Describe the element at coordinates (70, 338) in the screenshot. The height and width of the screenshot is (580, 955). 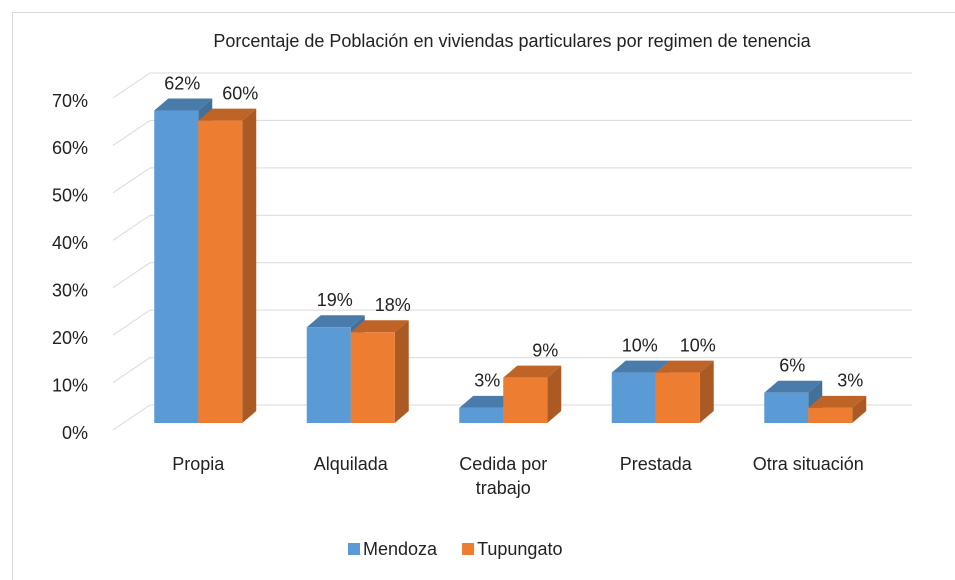
I see `y-tick-label: 20%` at that location.